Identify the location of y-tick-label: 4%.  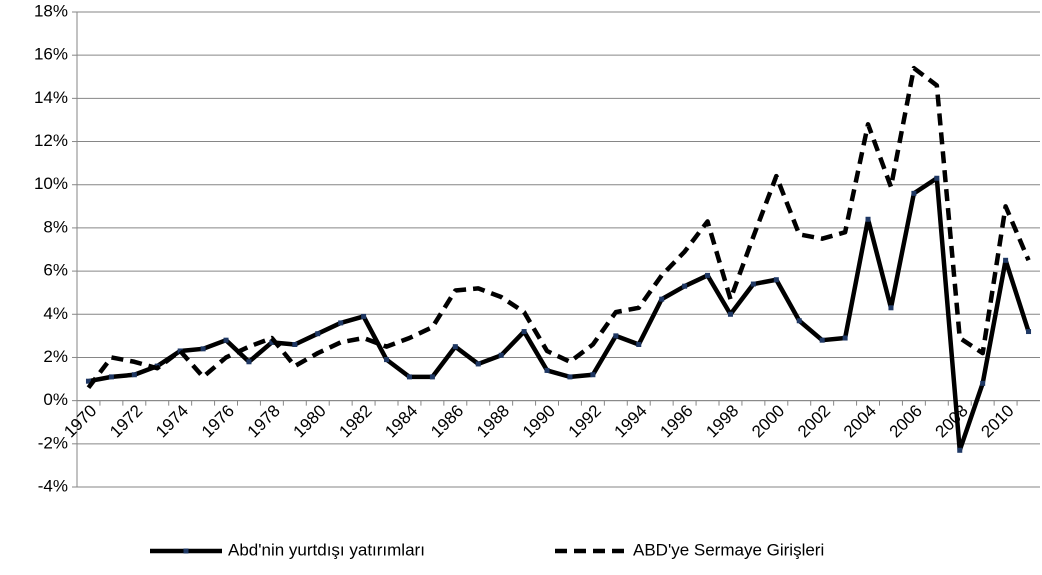
(55, 313).